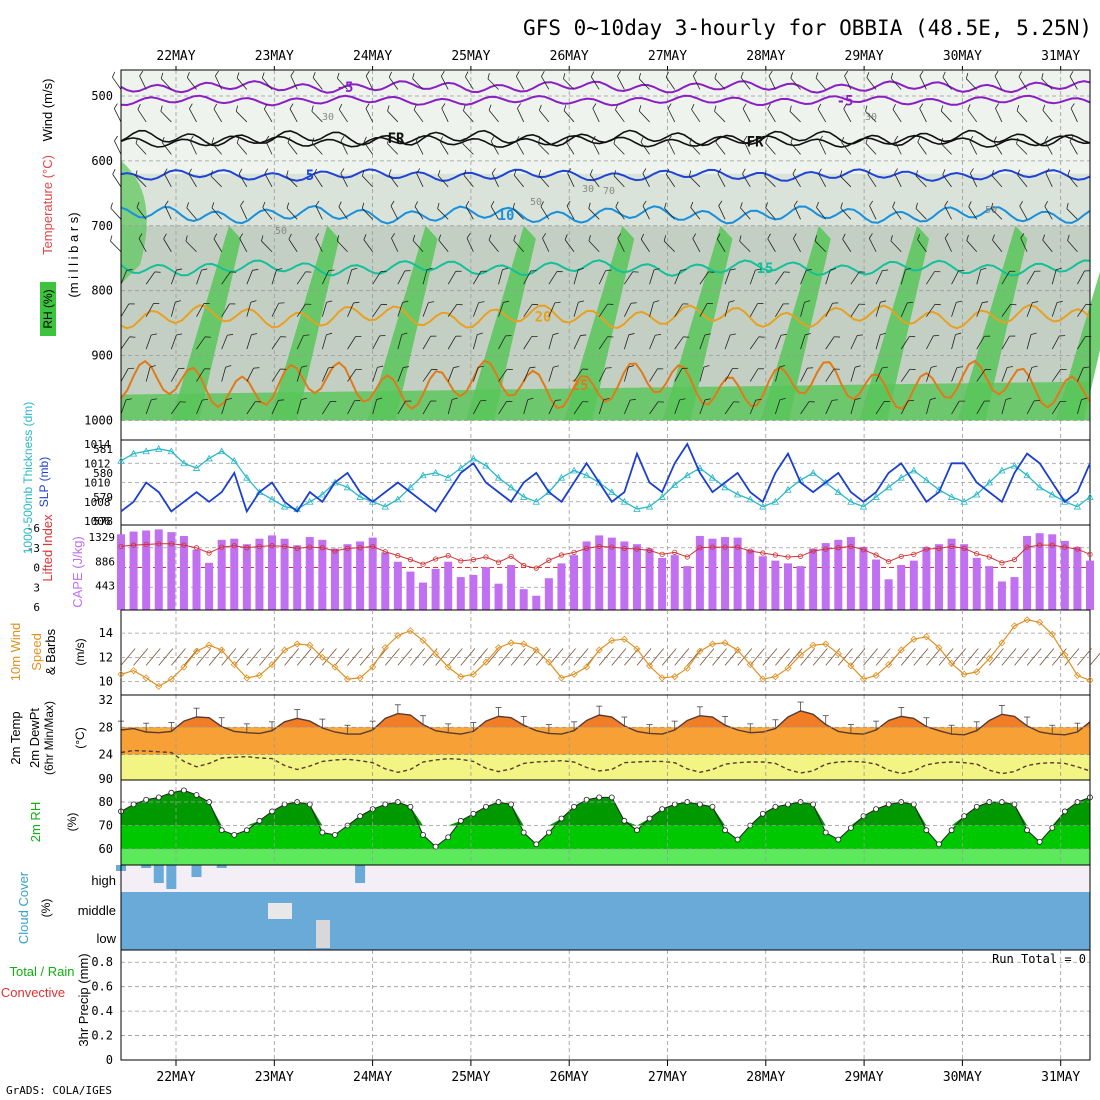  I want to click on day-label-top: 26MAY, so click(569, 56).